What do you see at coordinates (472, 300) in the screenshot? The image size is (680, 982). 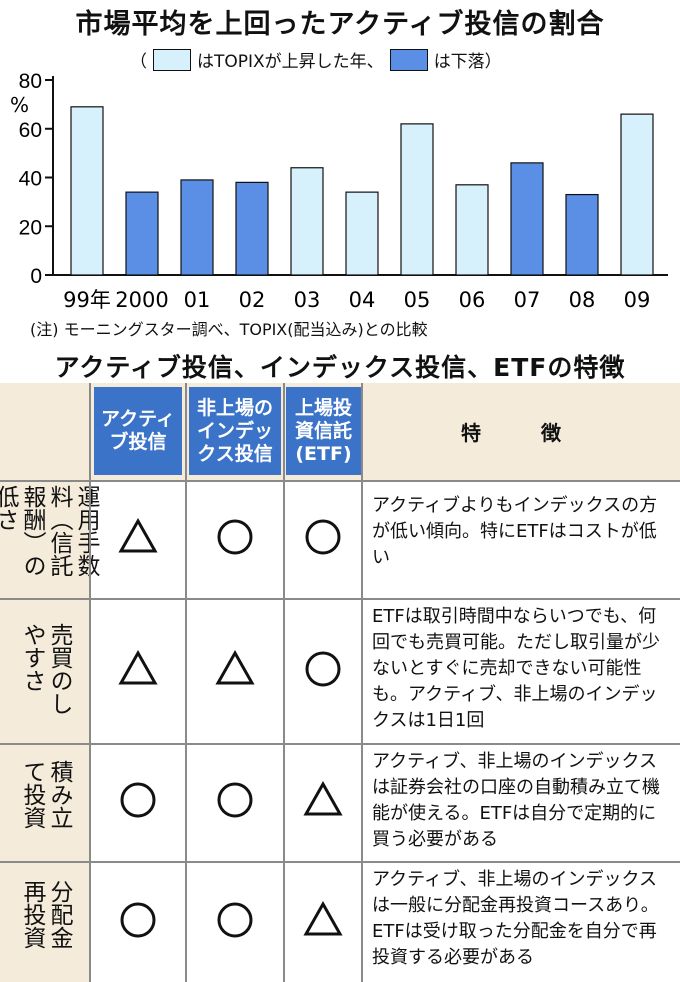 I see `x-tick-label: 06` at bounding box center [472, 300].